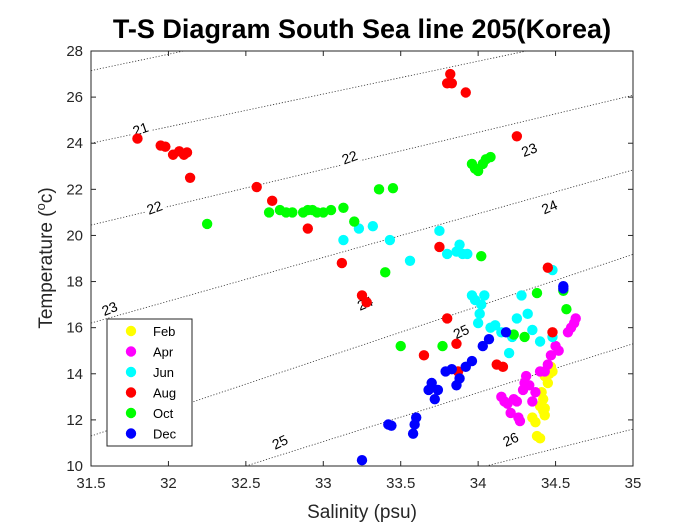 The image size is (700, 525). I want to click on legend-marker-dec, so click(131, 433).